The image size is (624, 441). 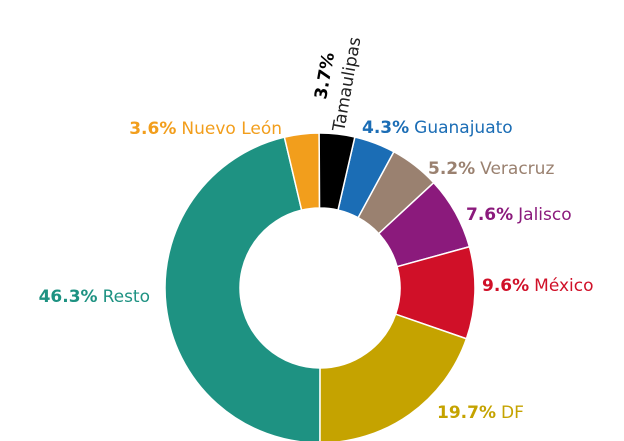 What do you see at coordinates (231, 129) in the screenshot?
I see `category-label: Nuevo León` at bounding box center [231, 129].